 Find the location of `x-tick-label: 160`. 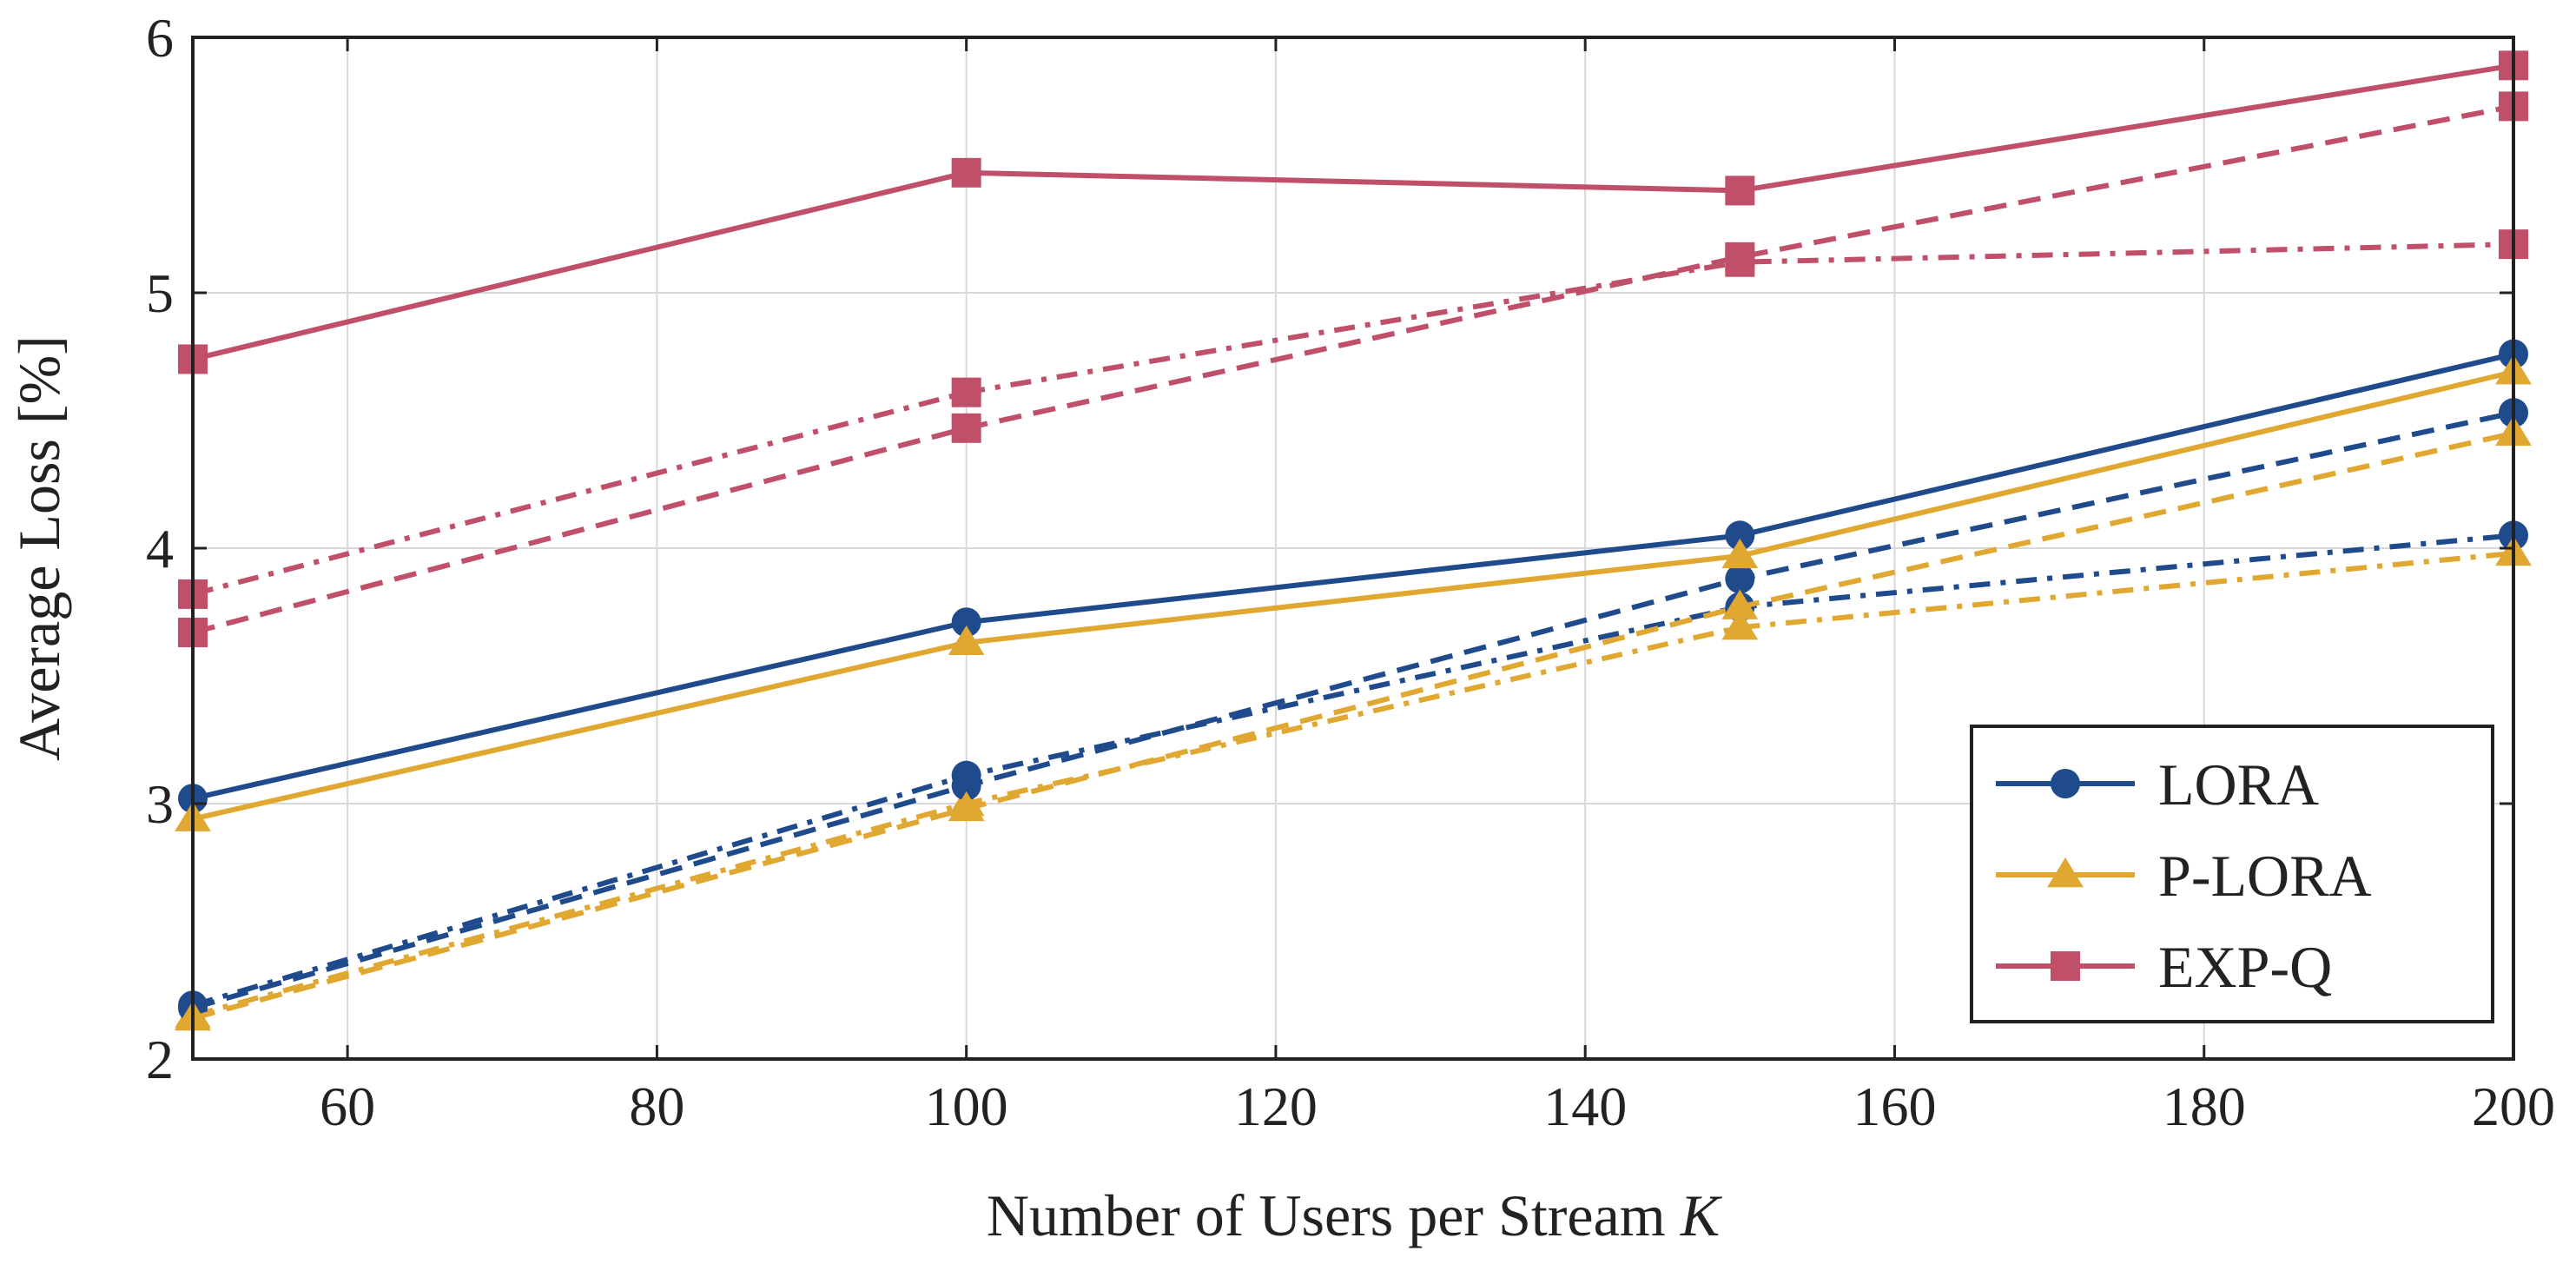

x-tick-label: 160 is located at coordinates (1895, 1106).